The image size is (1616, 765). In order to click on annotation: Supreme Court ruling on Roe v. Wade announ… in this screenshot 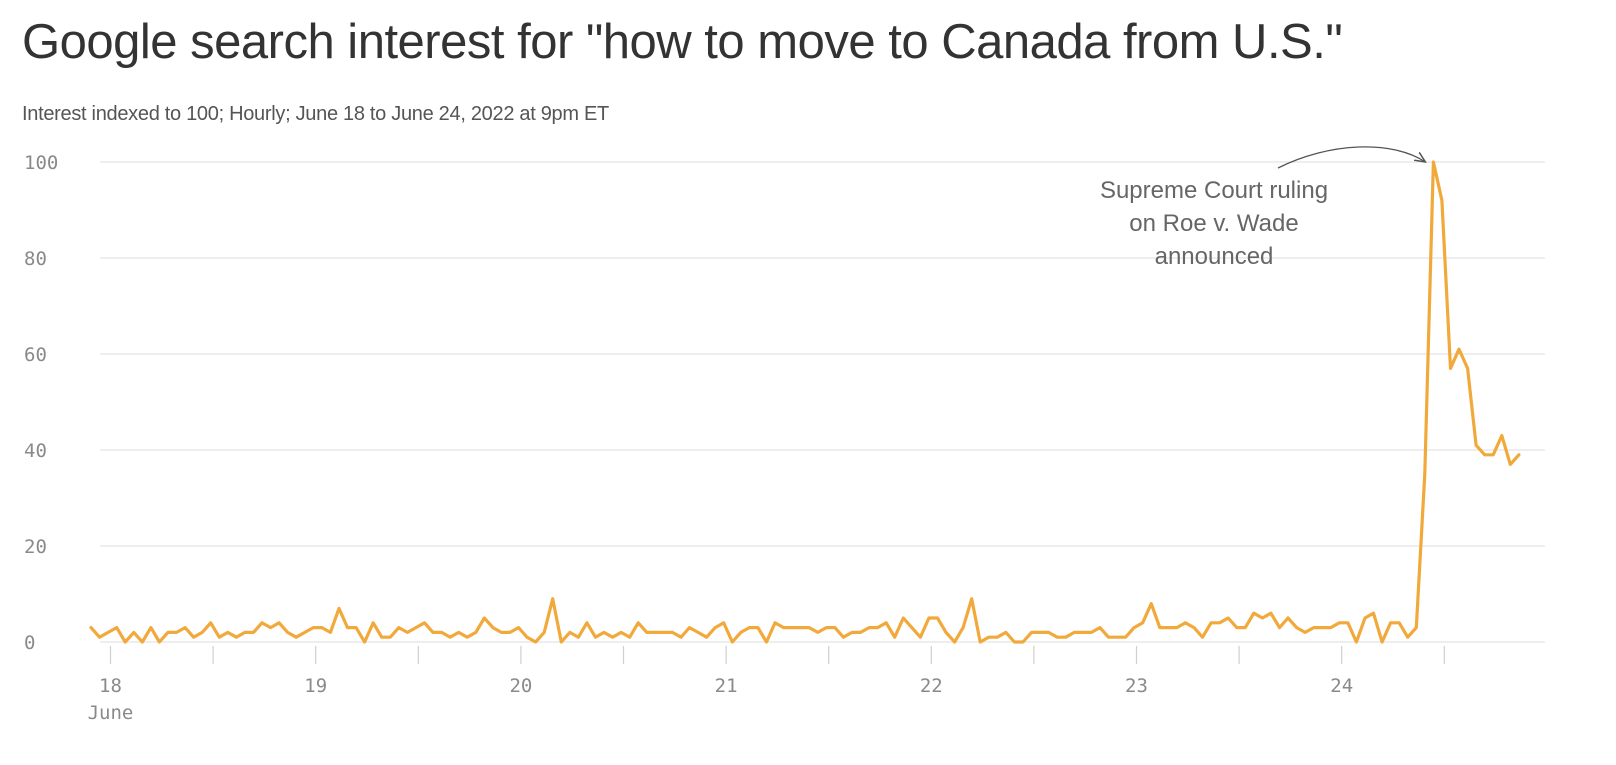, I will do `click(1262, 208)`.